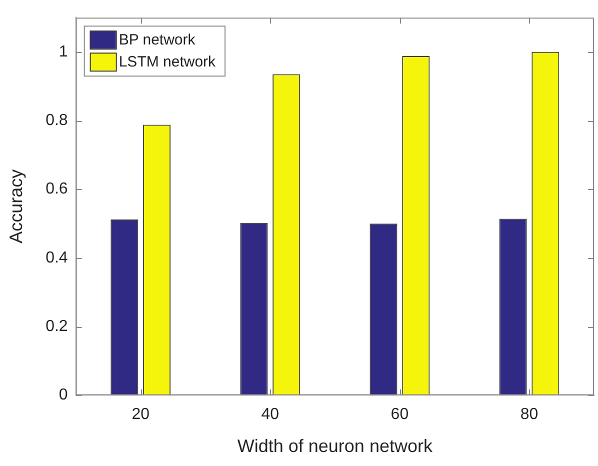 This screenshot has width=598, height=466. Describe the element at coordinates (57, 257) in the screenshot. I see `y-tick-label: 0.4` at that location.